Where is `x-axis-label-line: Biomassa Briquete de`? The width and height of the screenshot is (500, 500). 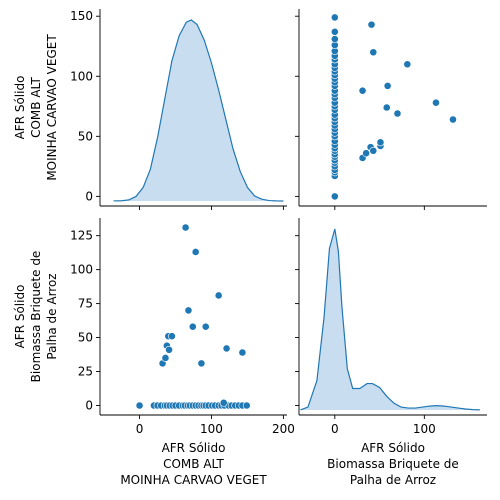 x-axis-label-line: Biomassa Briquete de is located at coordinates (393, 464).